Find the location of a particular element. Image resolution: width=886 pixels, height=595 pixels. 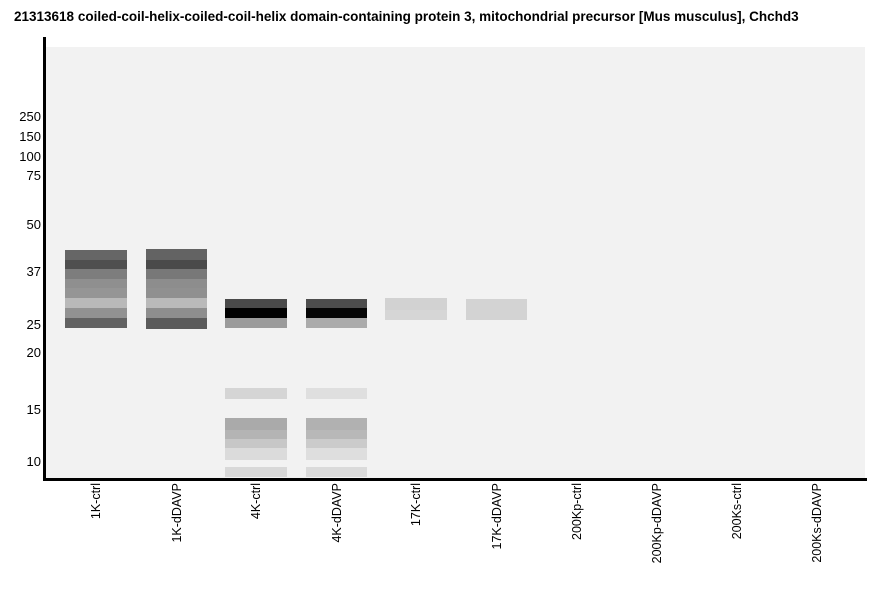

y-tick-label: 37 is located at coordinates (33, 271).